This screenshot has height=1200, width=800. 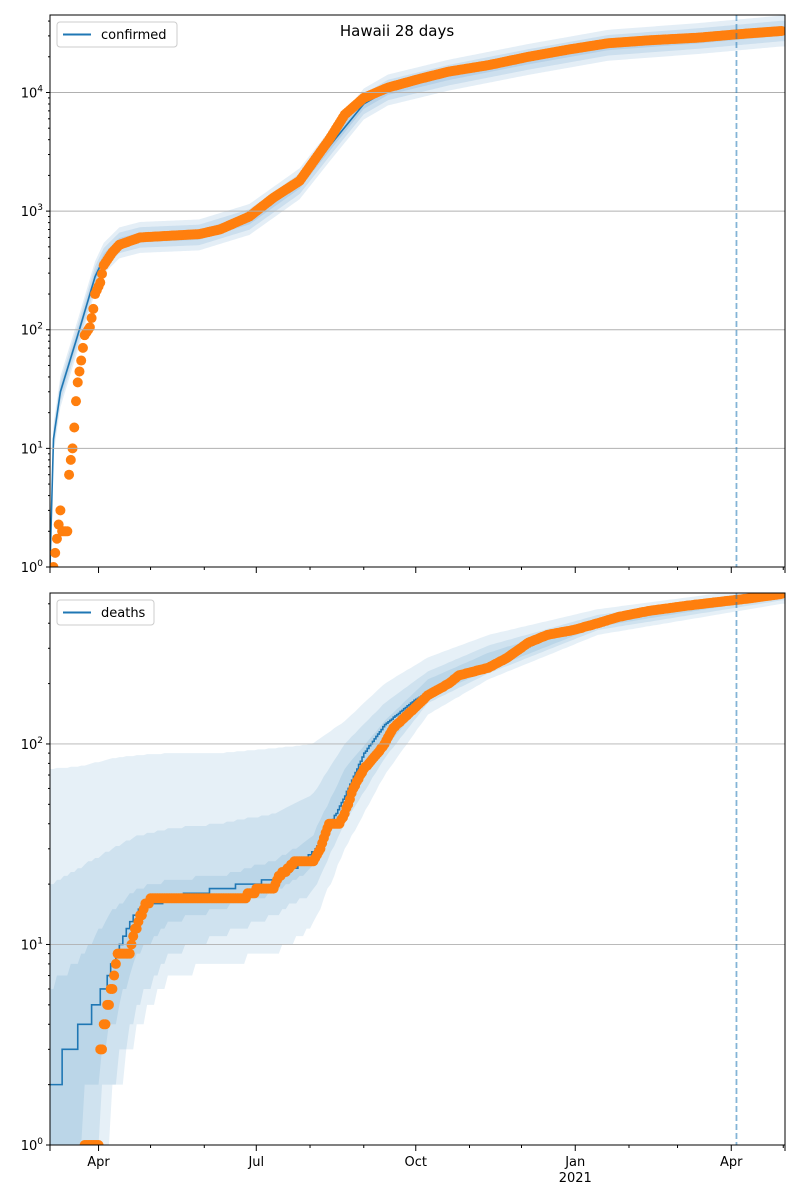 I want to click on legend-label: deaths, so click(x=123, y=613).